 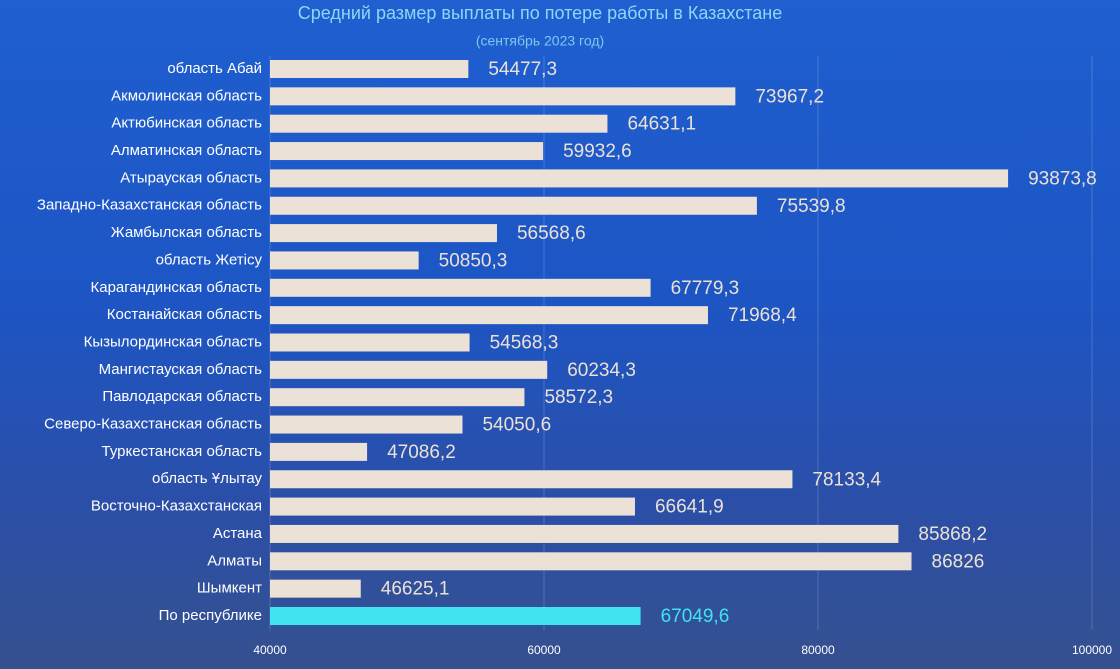 I want to click on value-label: 59932,6, so click(x=597, y=151).